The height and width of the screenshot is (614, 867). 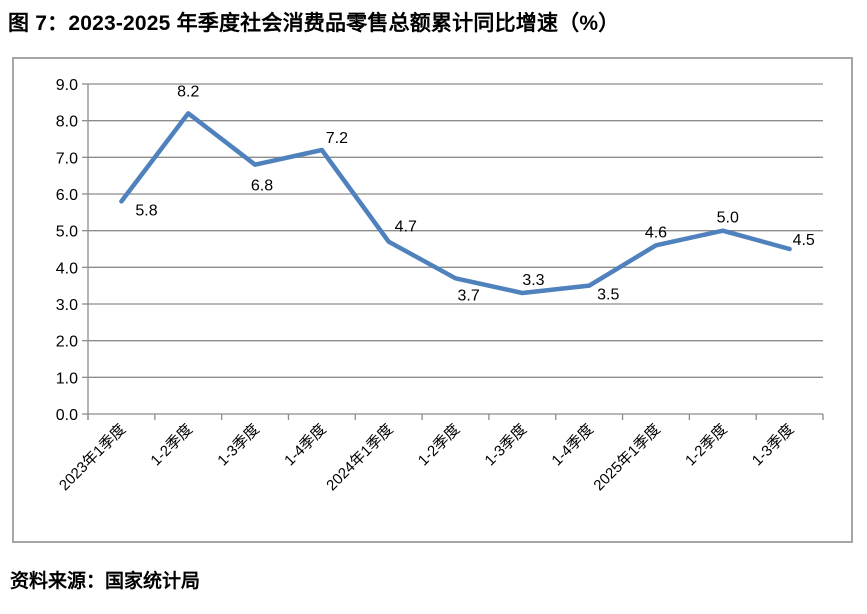 I want to click on data-point-label: 6.8, so click(x=262, y=186).